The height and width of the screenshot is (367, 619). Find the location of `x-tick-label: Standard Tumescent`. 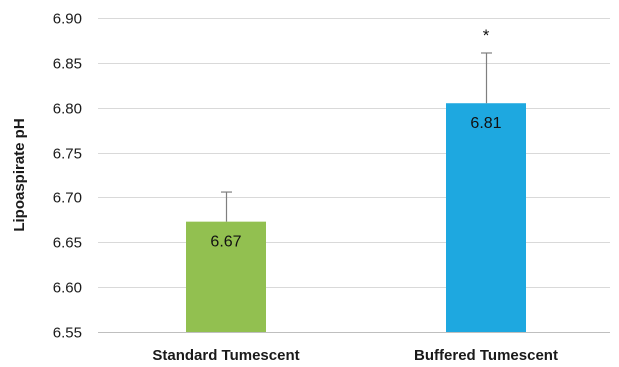

x-tick-label: Standard Tumescent is located at coordinates (225, 355).